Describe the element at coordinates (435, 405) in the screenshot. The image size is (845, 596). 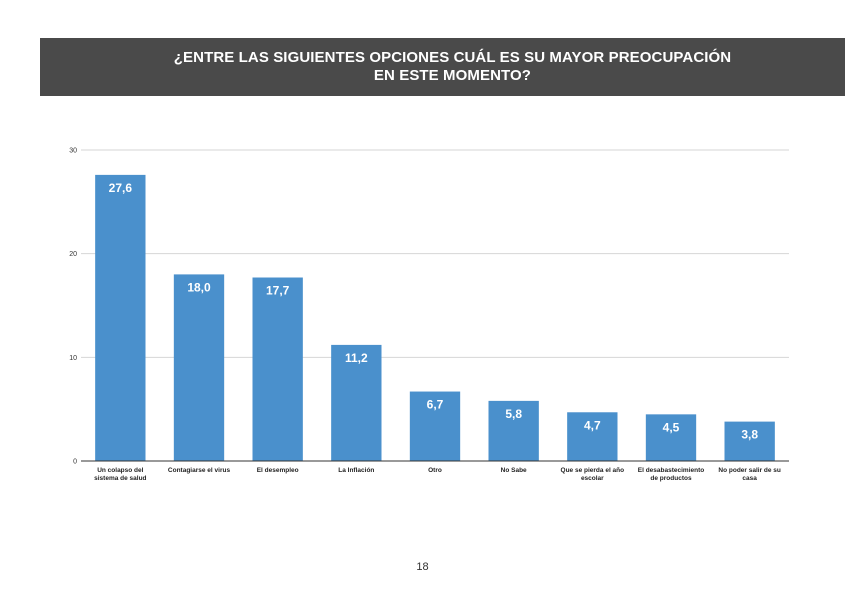
I see `value-label-4: 6,7` at that location.